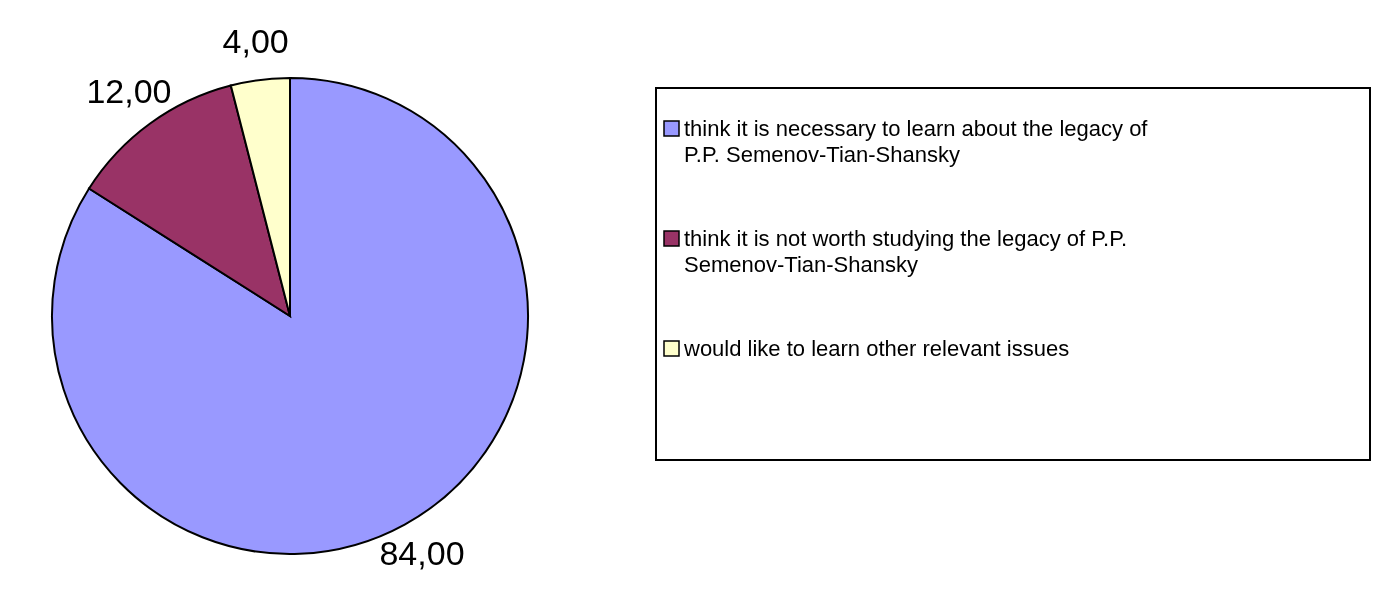 The image size is (1382, 593). Describe the element at coordinates (255, 41) in the screenshot. I see `data-label: 4,00` at that location.